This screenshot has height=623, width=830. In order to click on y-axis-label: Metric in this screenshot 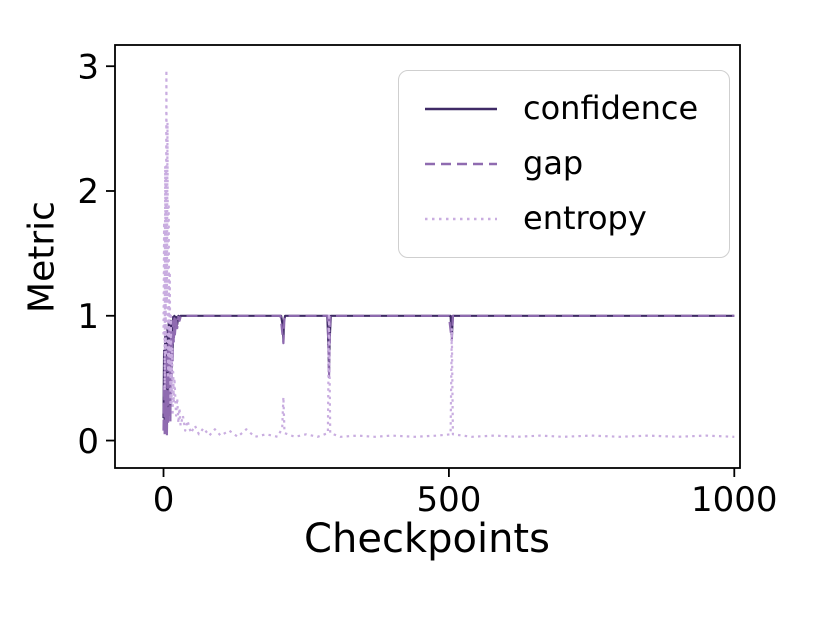, I will do `click(42, 257)`.